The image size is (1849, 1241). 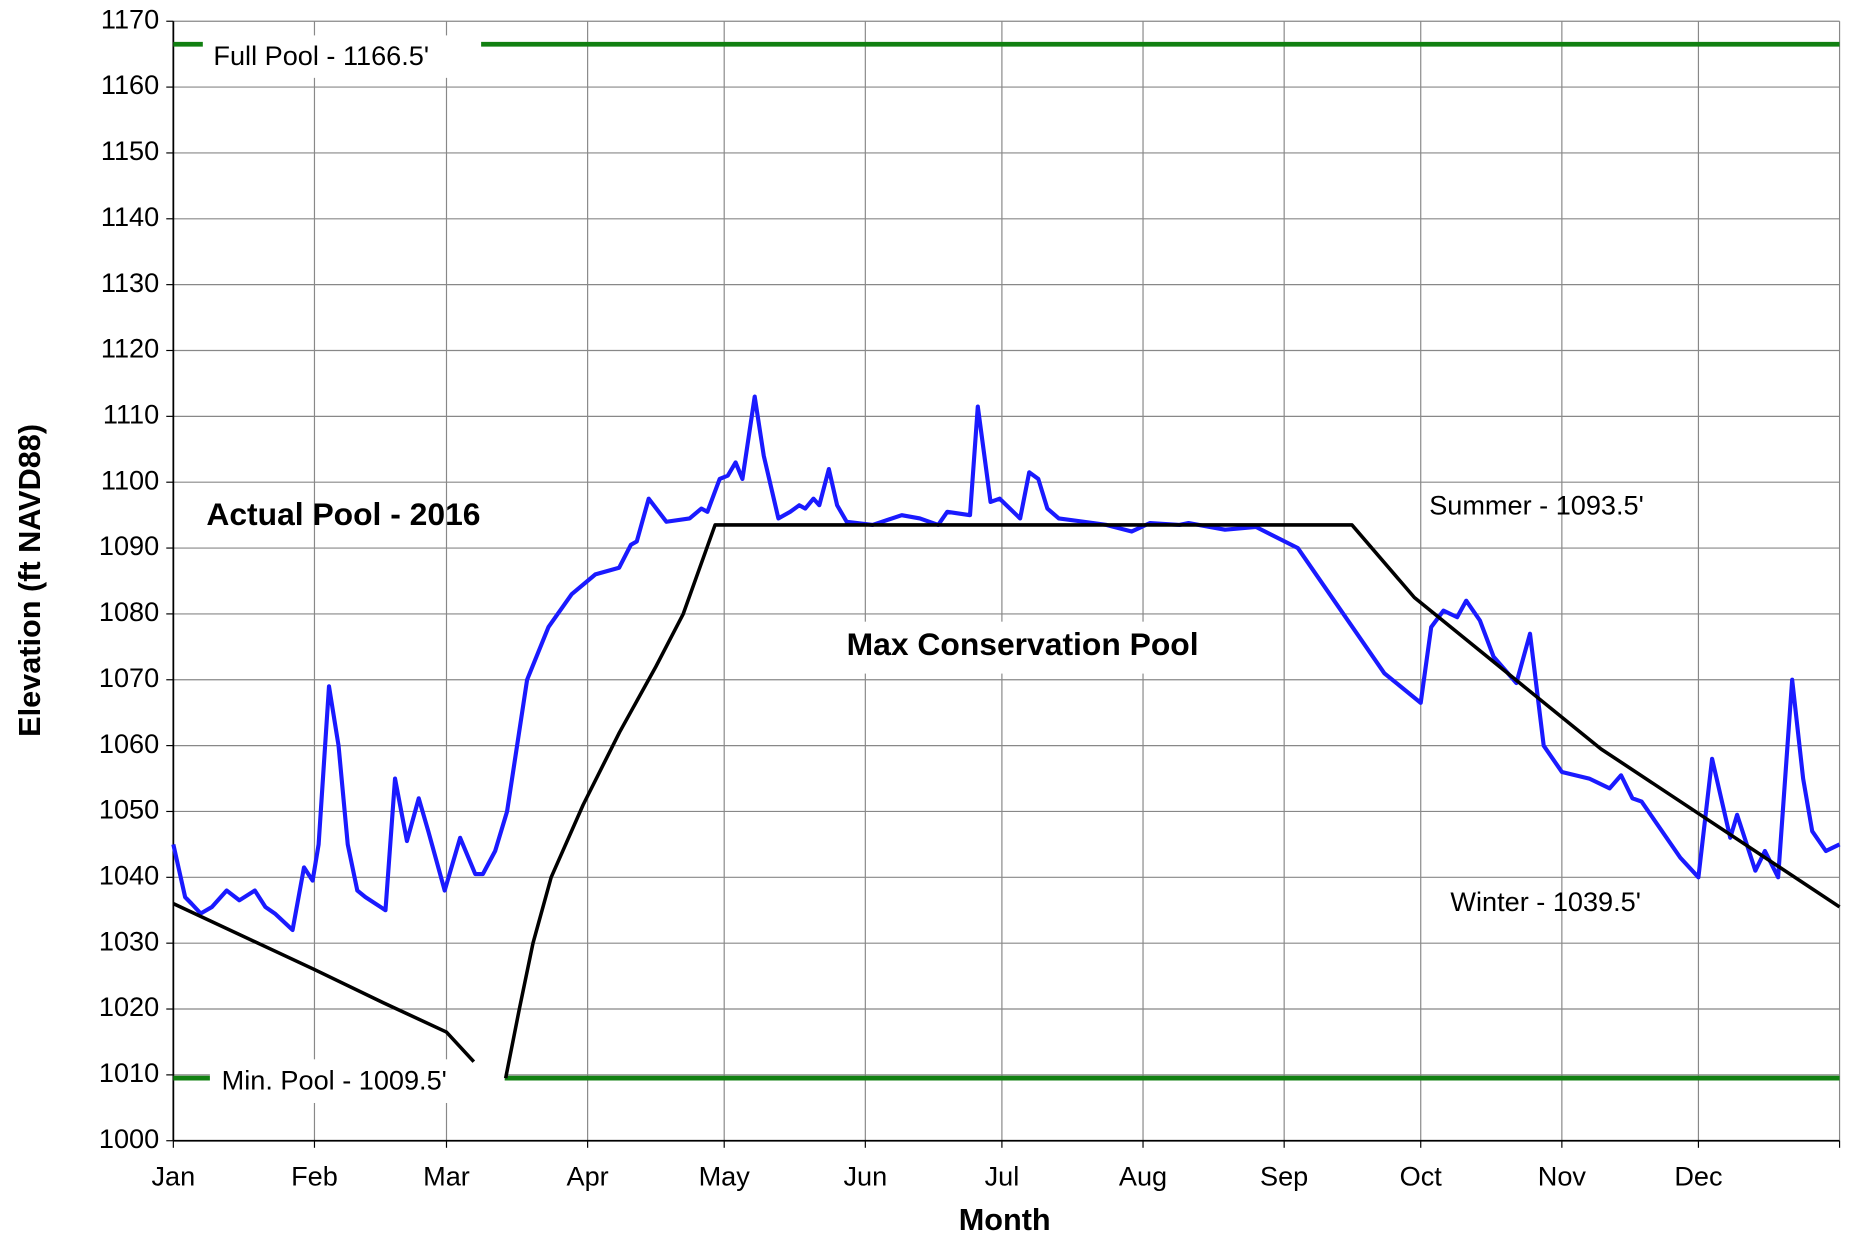 What do you see at coordinates (321, 55) in the screenshot?
I see `reference-label: Full Pool - 1166.5'` at bounding box center [321, 55].